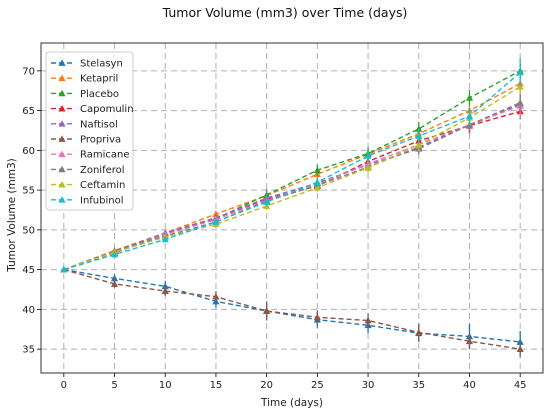  Describe the element at coordinates (102, 185) in the screenshot. I see `legend-label: Ceftamin` at that location.